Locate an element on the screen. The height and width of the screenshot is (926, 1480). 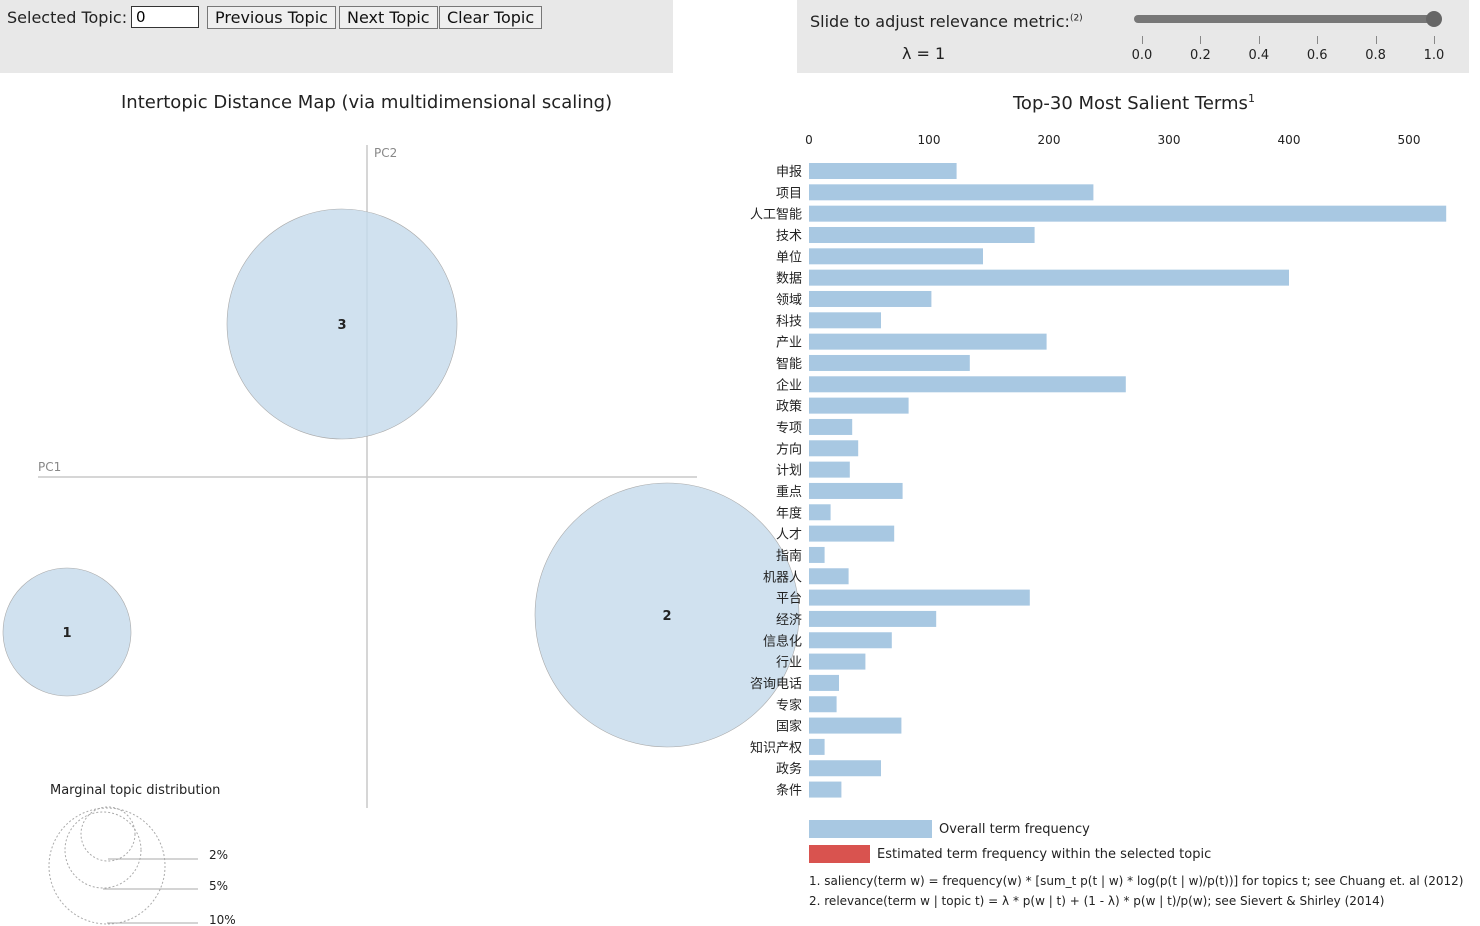
relevance-slider-panel is located at coordinates (1133, 36).